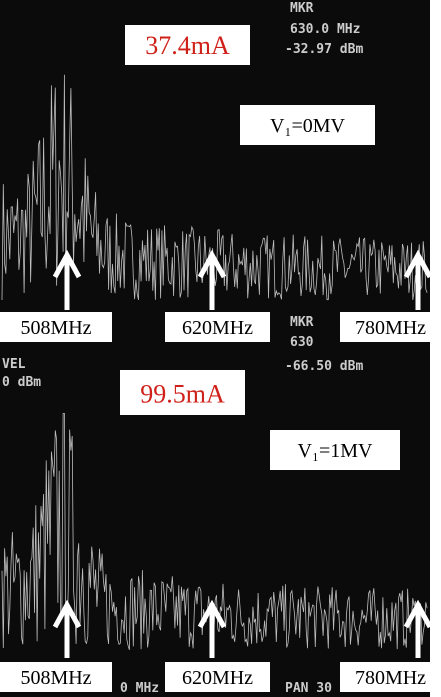  I want to click on reference-readout: 0 dBm, so click(21, 382).